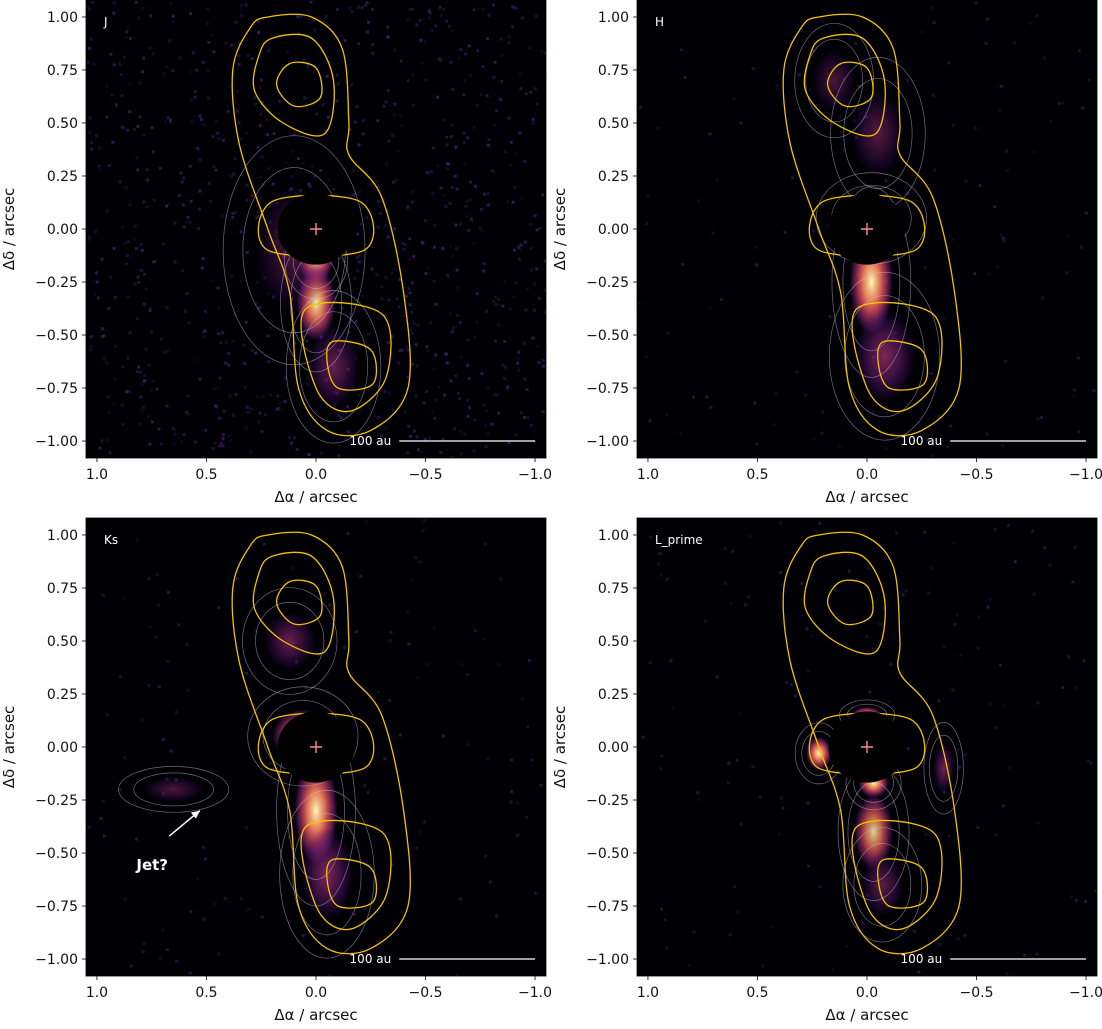 The width and height of the screenshot is (1102, 1029). I want to click on intensity-contour, so click(873, 831).